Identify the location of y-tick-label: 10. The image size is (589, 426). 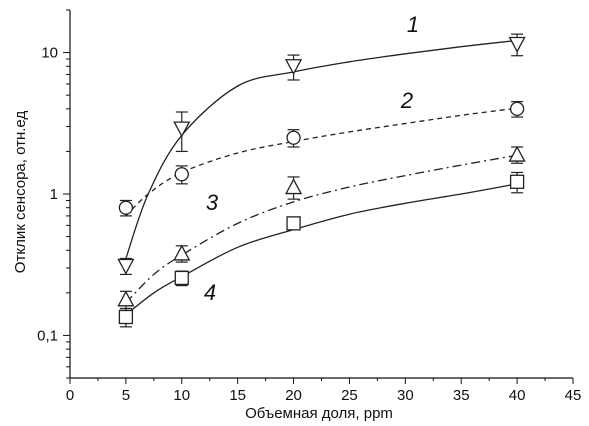
(49, 53).